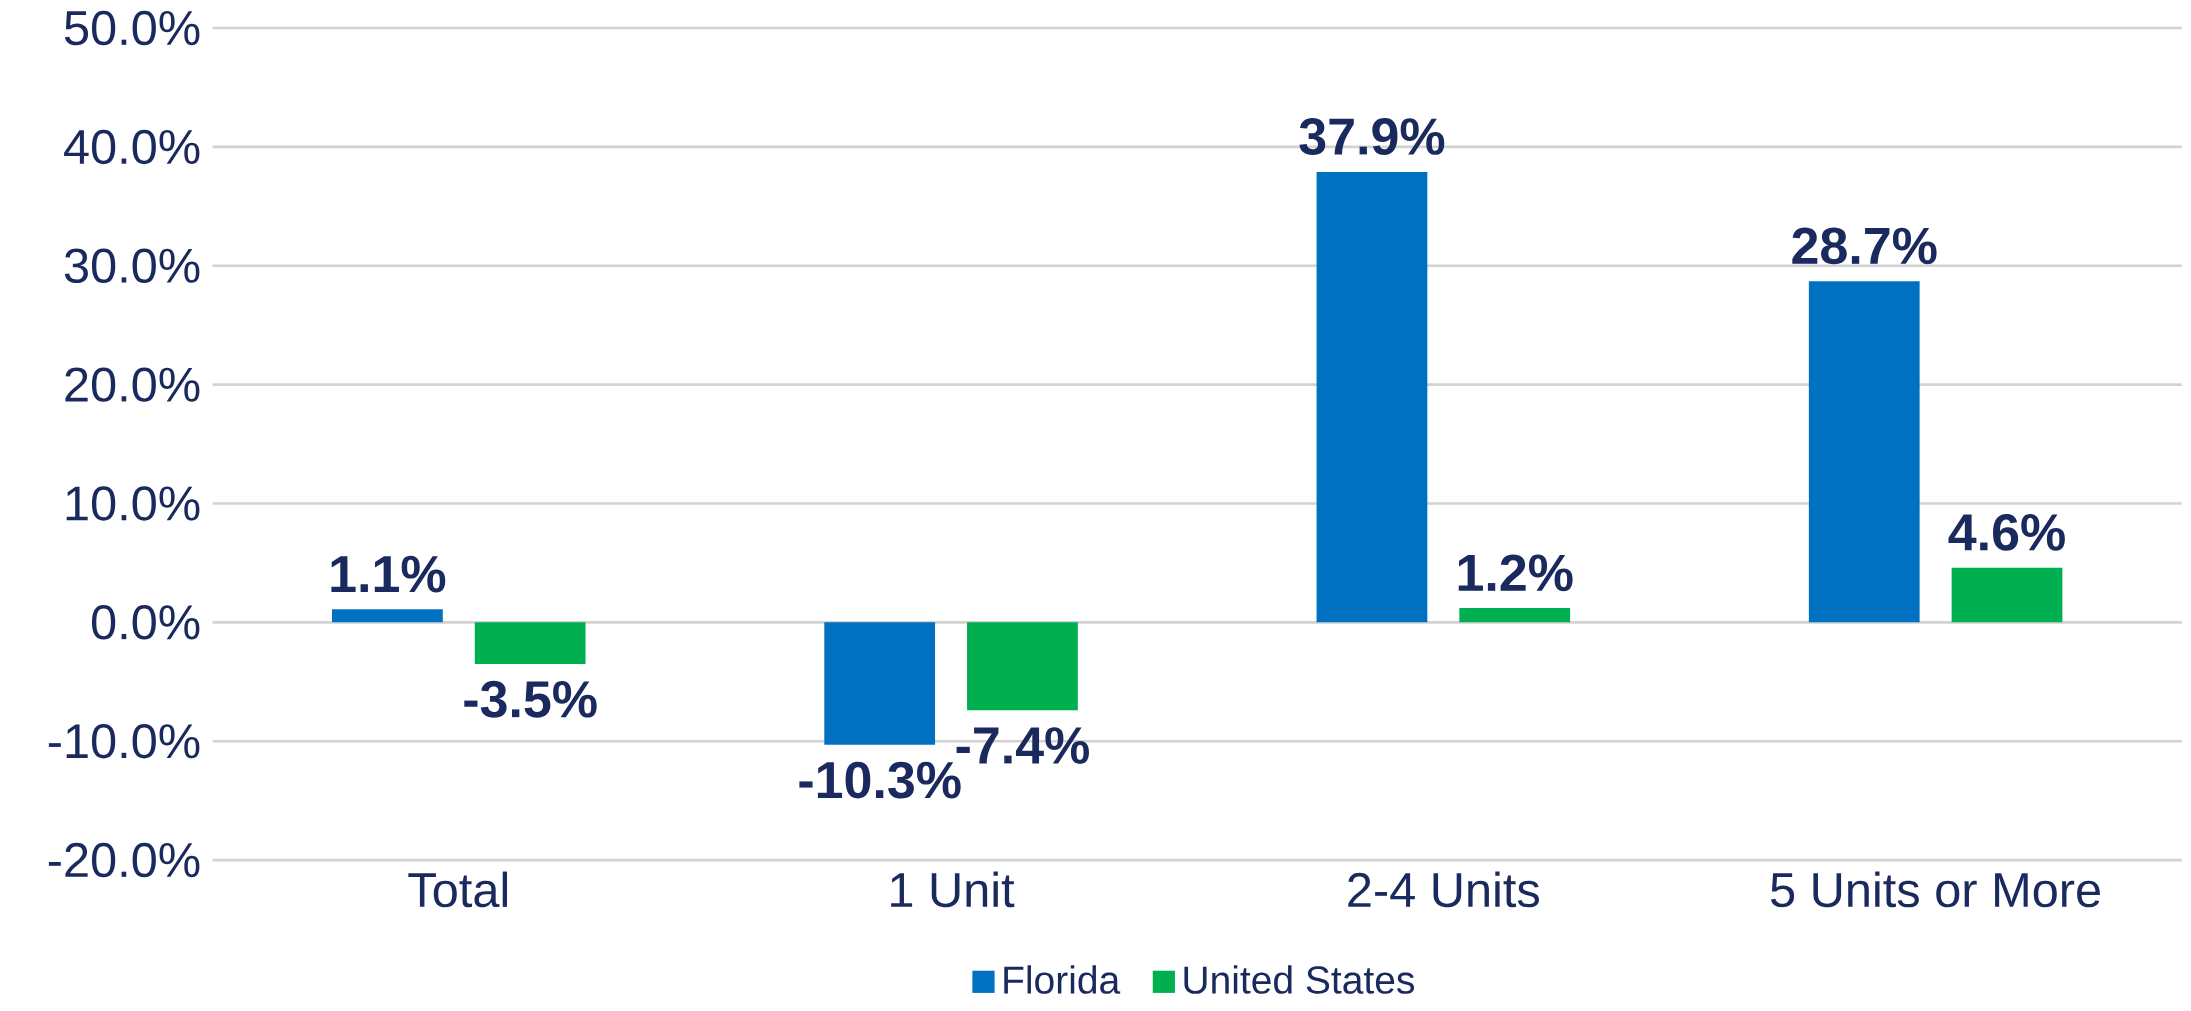  I want to click on legend-label: United States, so click(1299, 979).